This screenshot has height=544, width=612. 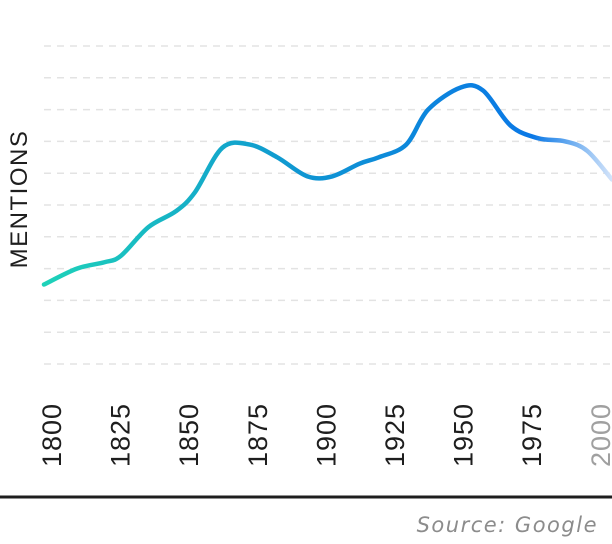 I want to click on x-tick-label: 1900, so click(x=326, y=435).